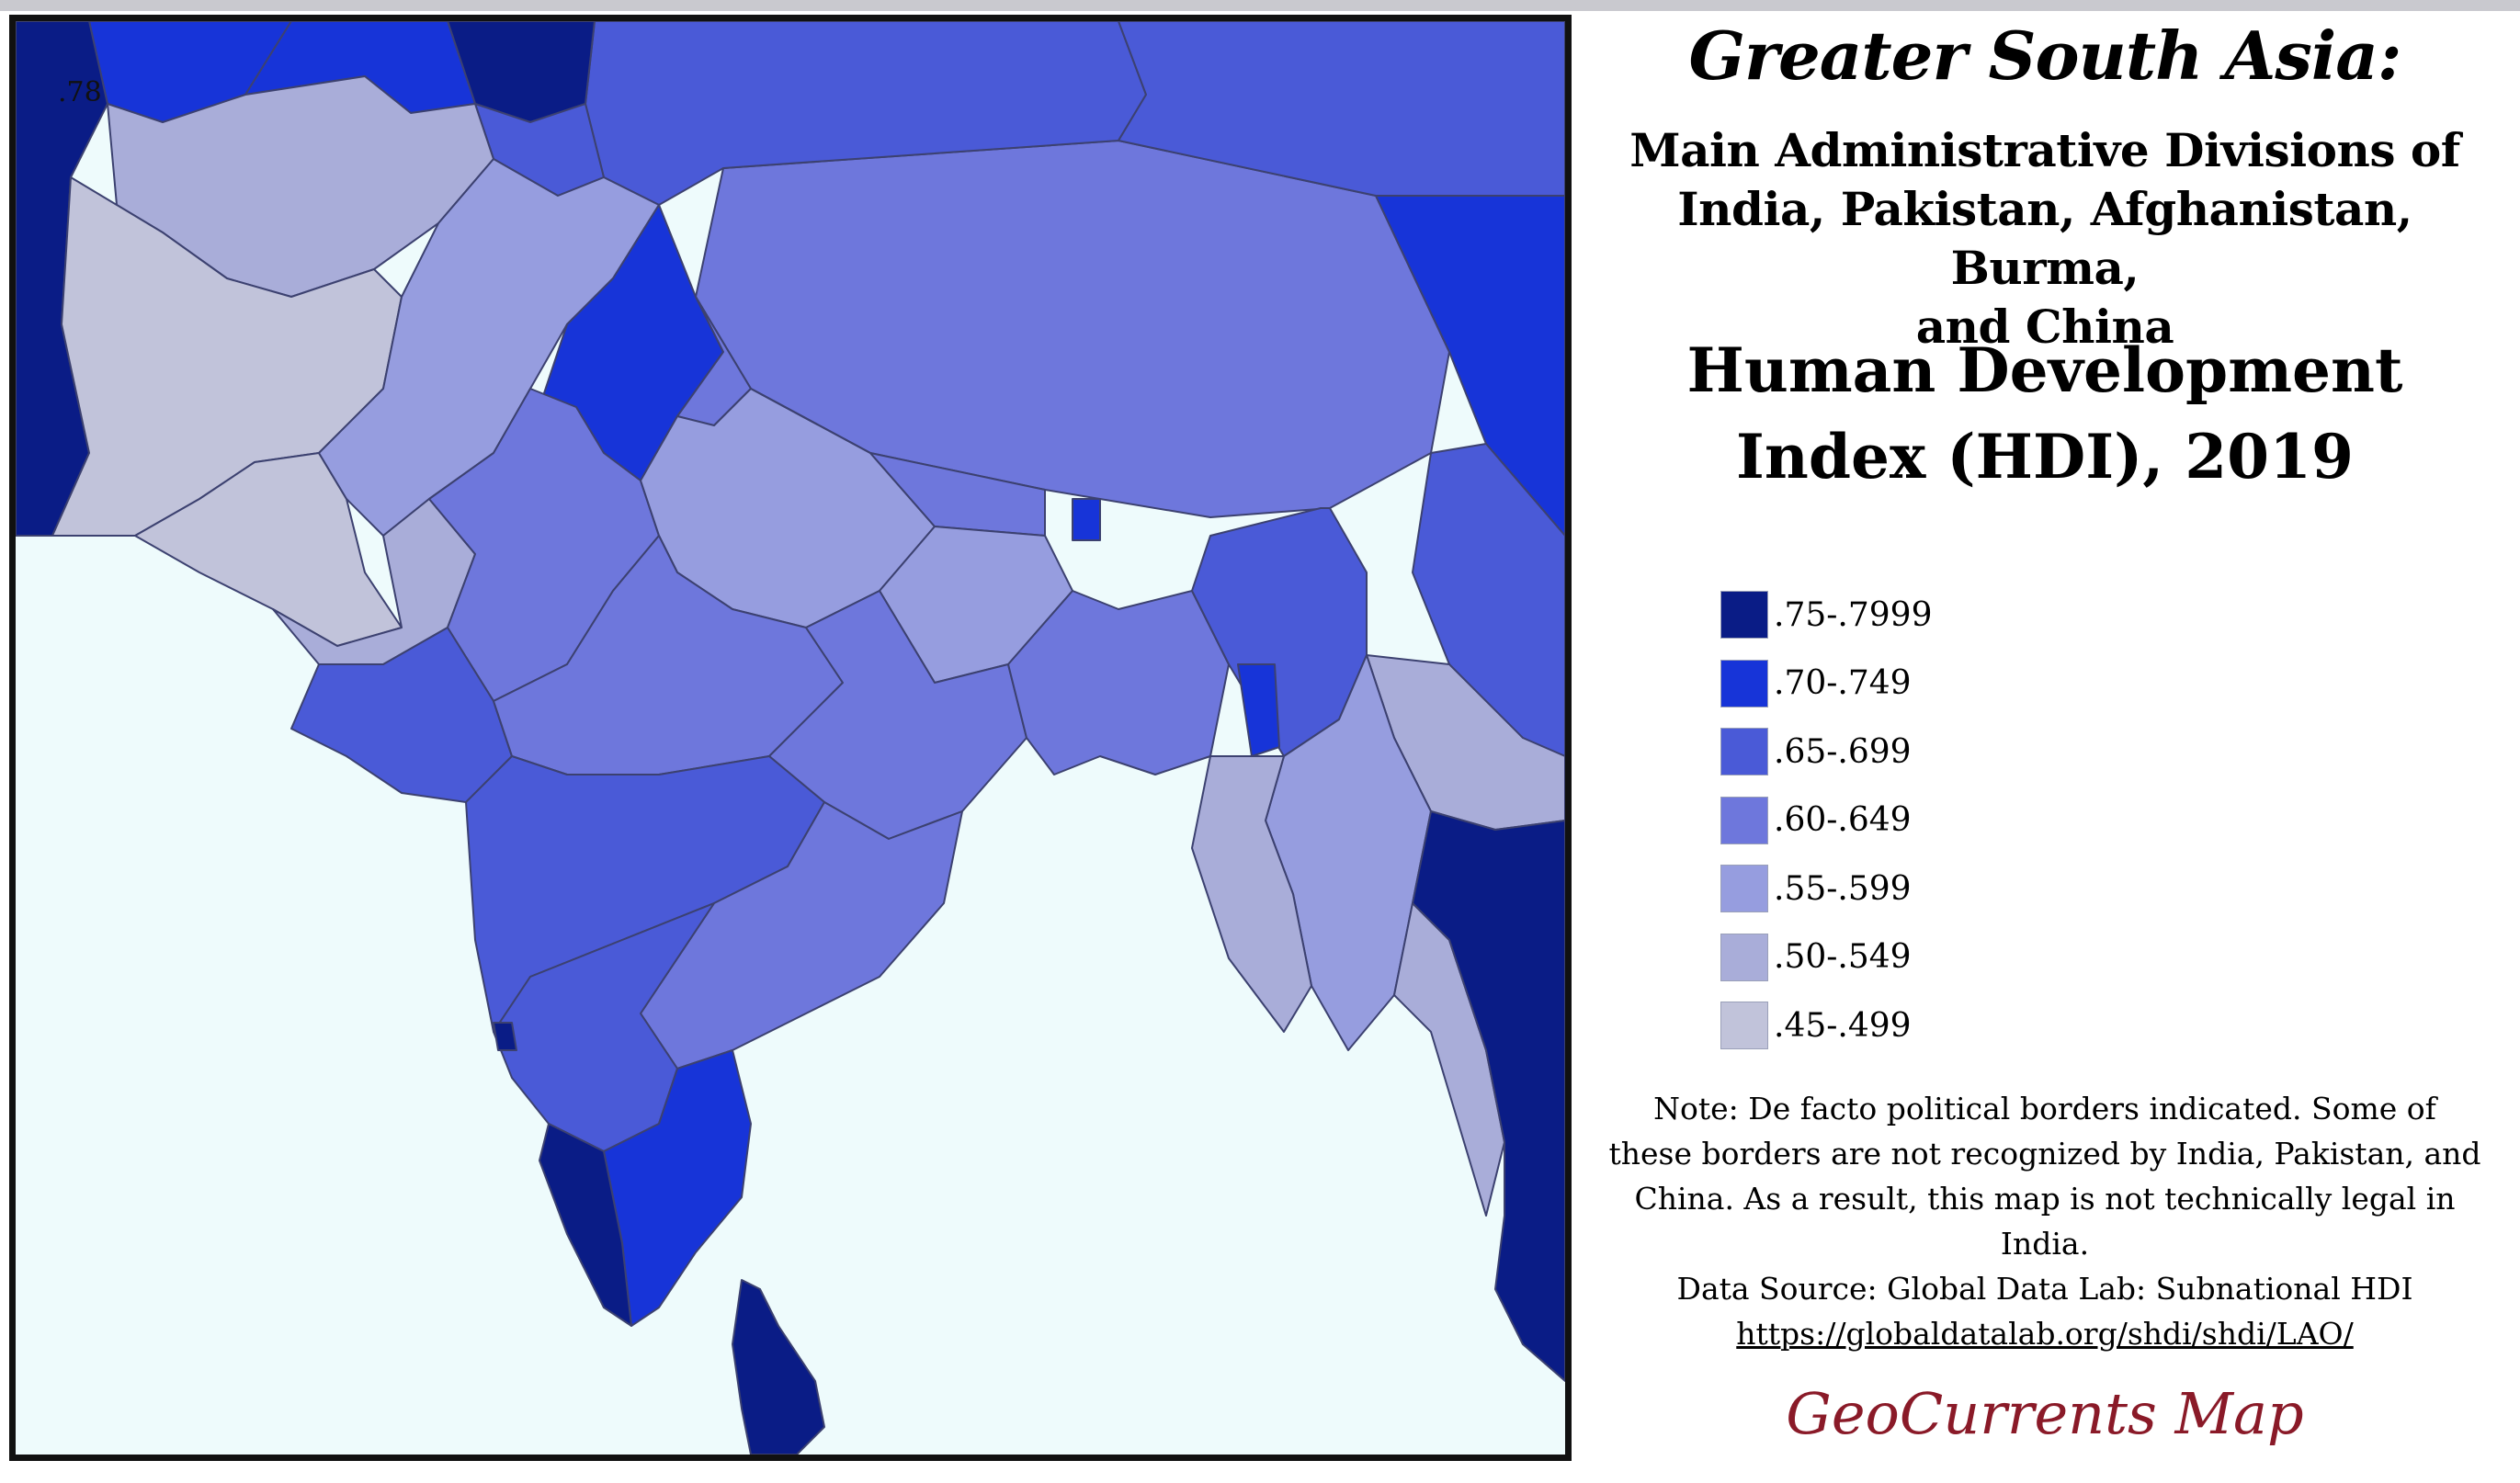 The height and width of the screenshot is (1483, 2520). What do you see at coordinates (778, 1367) in the screenshot?
I see `region-sri-lanka` at bounding box center [778, 1367].